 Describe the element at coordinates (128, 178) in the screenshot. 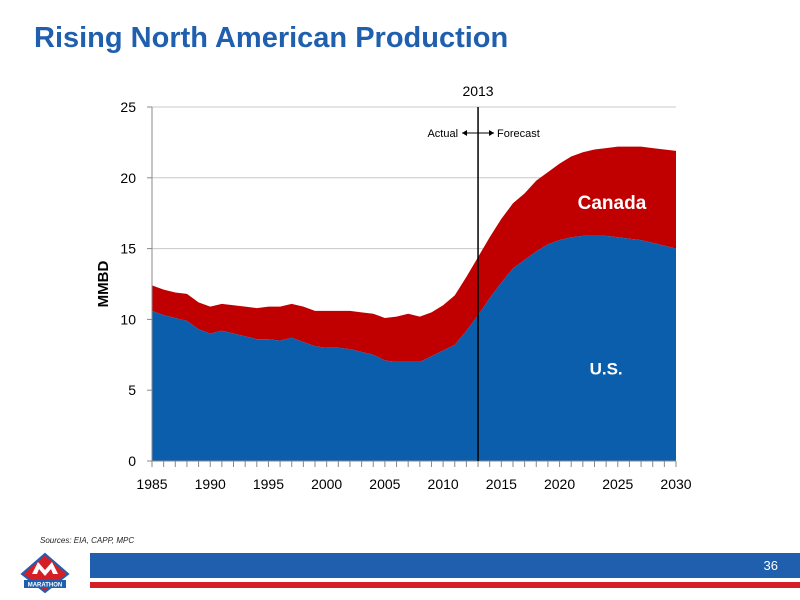

I see `y-tick-label: 20` at that location.